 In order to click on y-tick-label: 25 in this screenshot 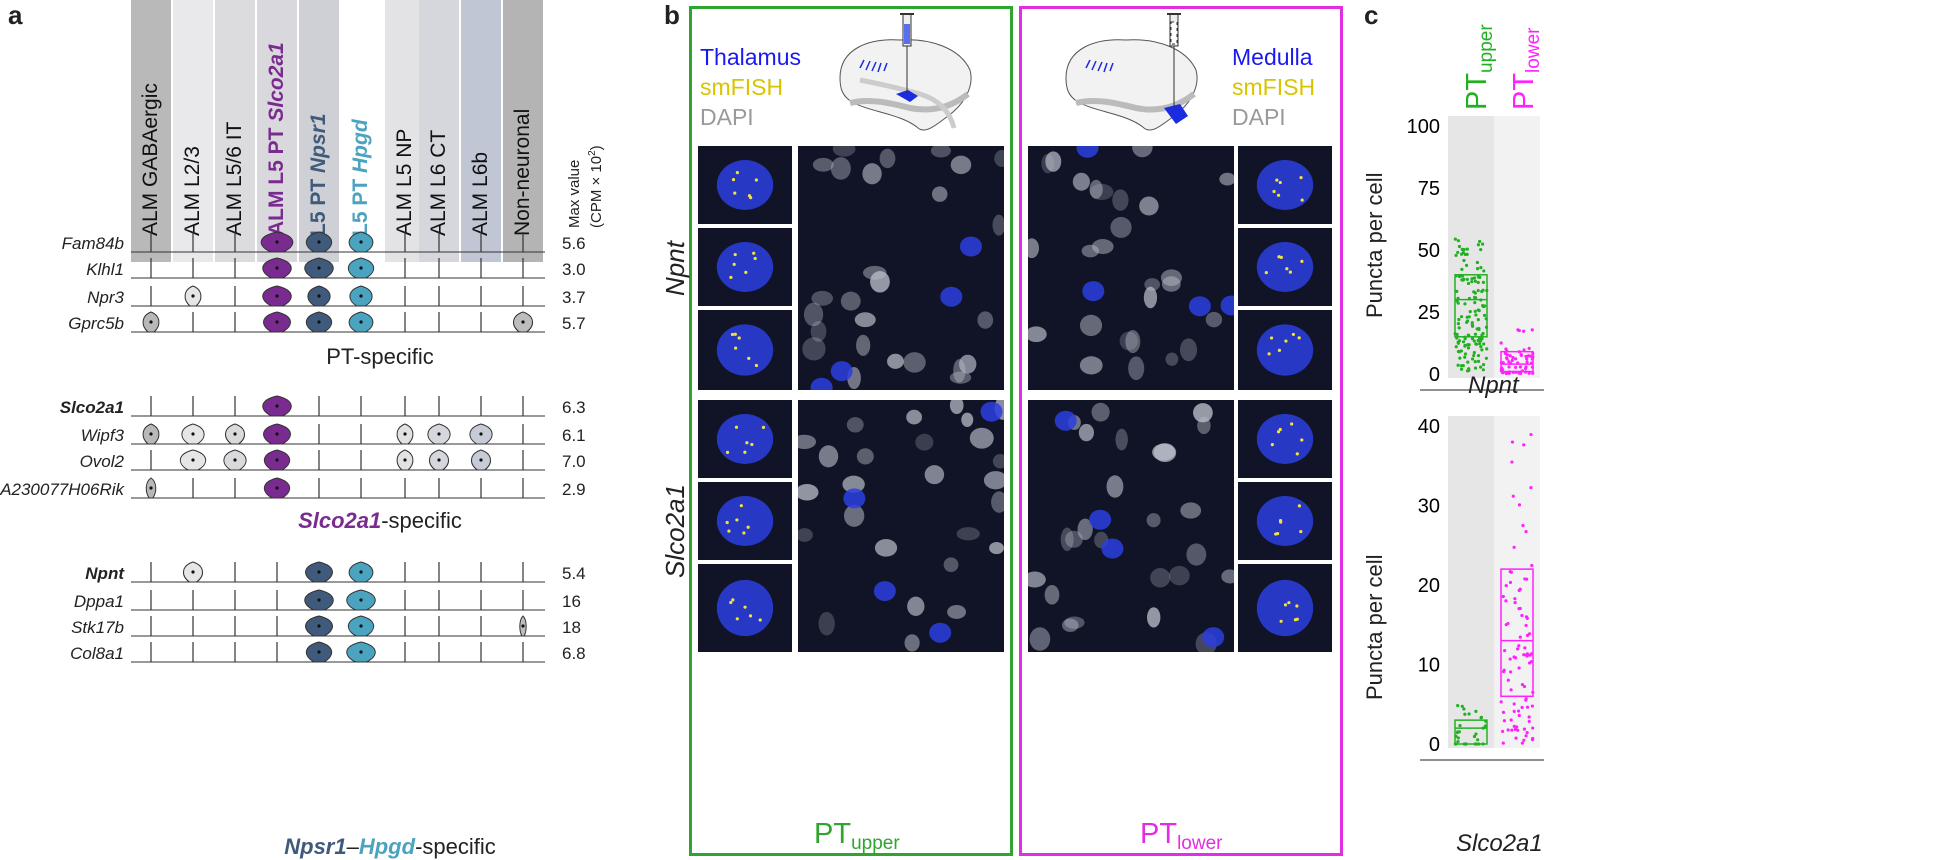, I will do `click(1429, 313)`.